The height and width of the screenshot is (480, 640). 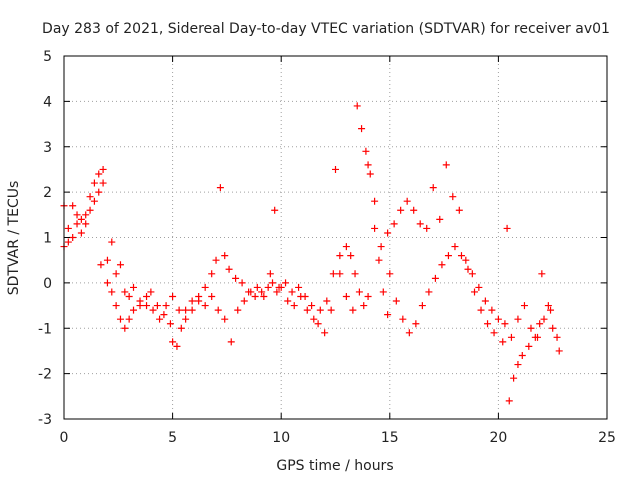 What do you see at coordinates (607, 438) in the screenshot?
I see `x-tick-label: 25` at bounding box center [607, 438].